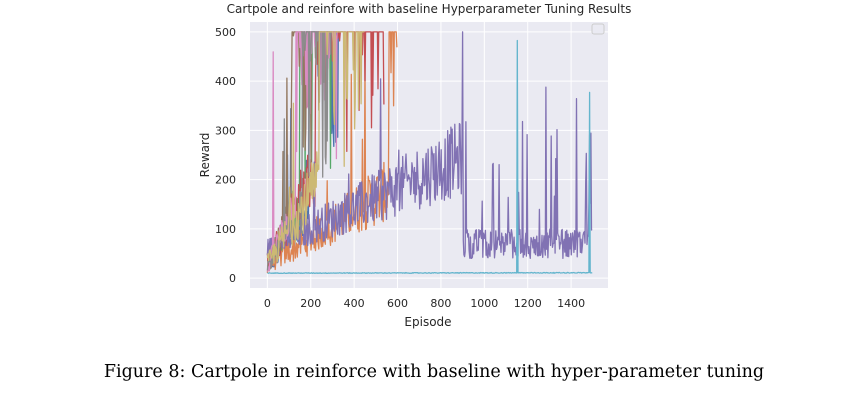  I want to click on y-axis-label: Reward, so click(205, 155).